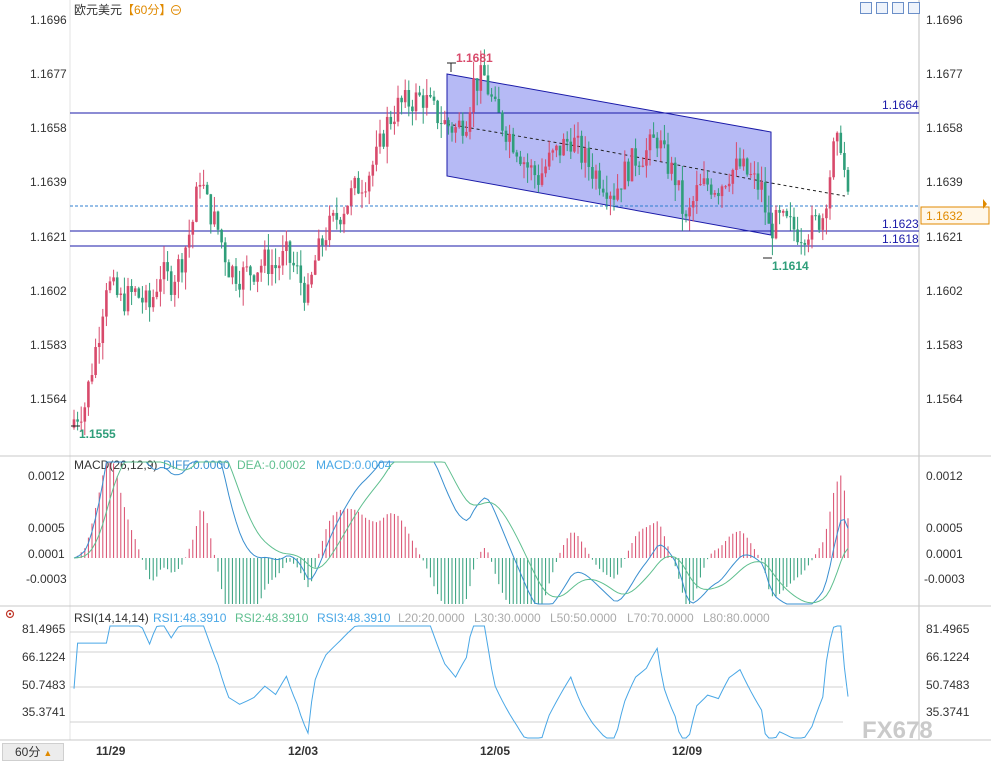  What do you see at coordinates (46, 554) in the screenshot?
I see `macd-left-tick: 0.0001` at bounding box center [46, 554].